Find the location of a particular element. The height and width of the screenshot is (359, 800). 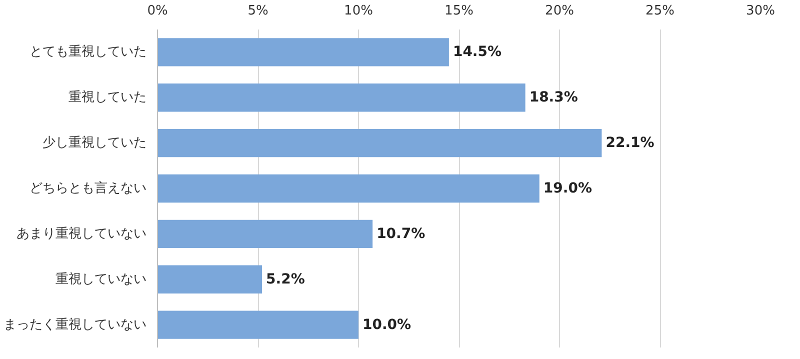

x-tick-label: 20% is located at coordinates (559, 11).